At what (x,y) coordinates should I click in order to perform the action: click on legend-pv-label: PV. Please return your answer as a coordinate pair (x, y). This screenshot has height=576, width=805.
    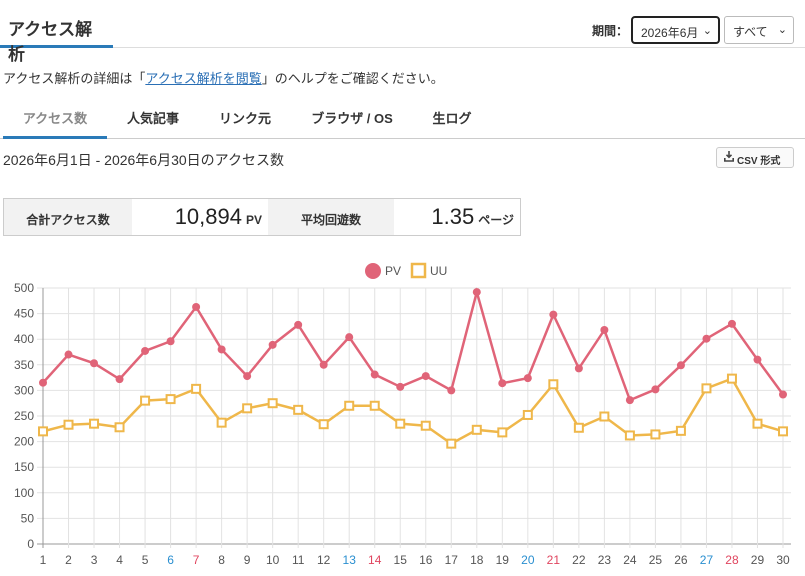
    Looking at the image, I should click on (393, 271).